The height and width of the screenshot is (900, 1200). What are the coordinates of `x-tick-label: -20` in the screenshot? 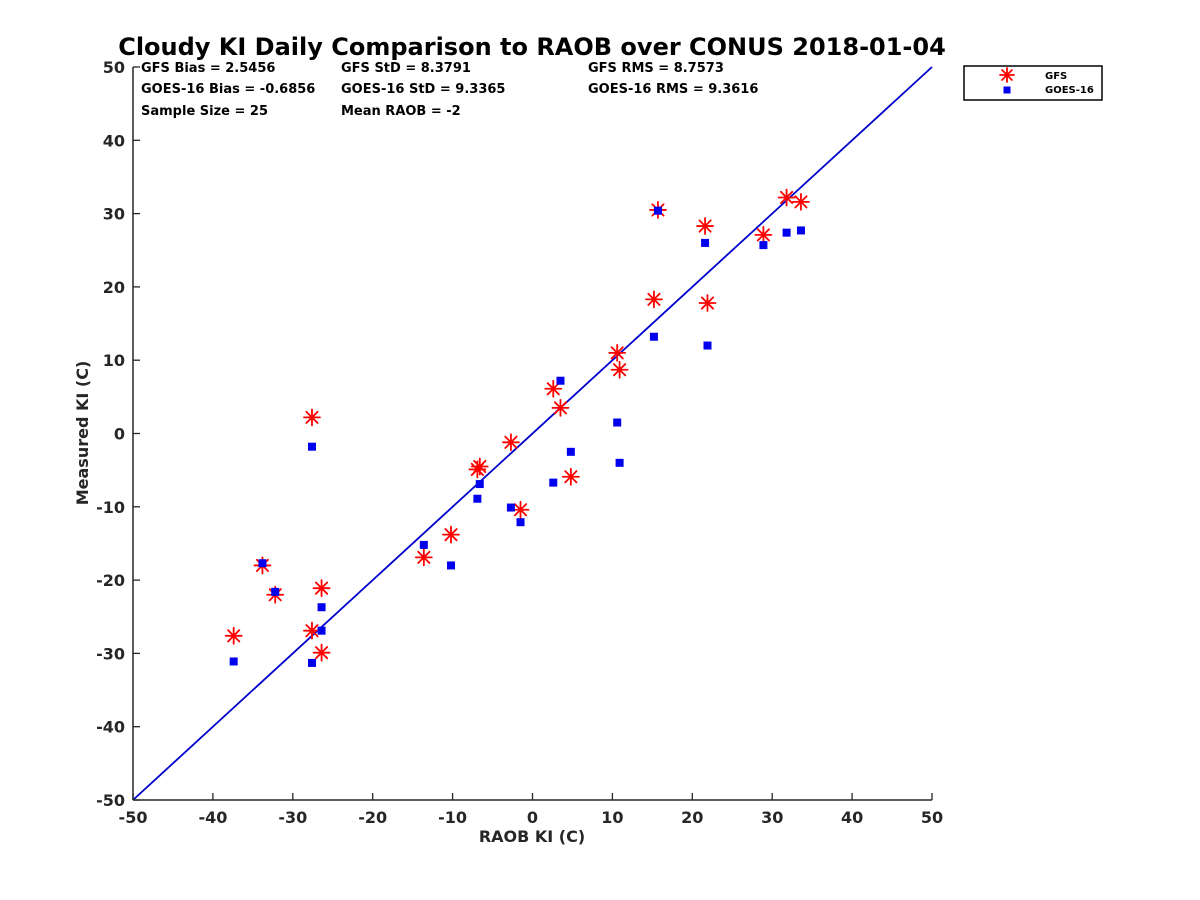 It's located at (372, 817).